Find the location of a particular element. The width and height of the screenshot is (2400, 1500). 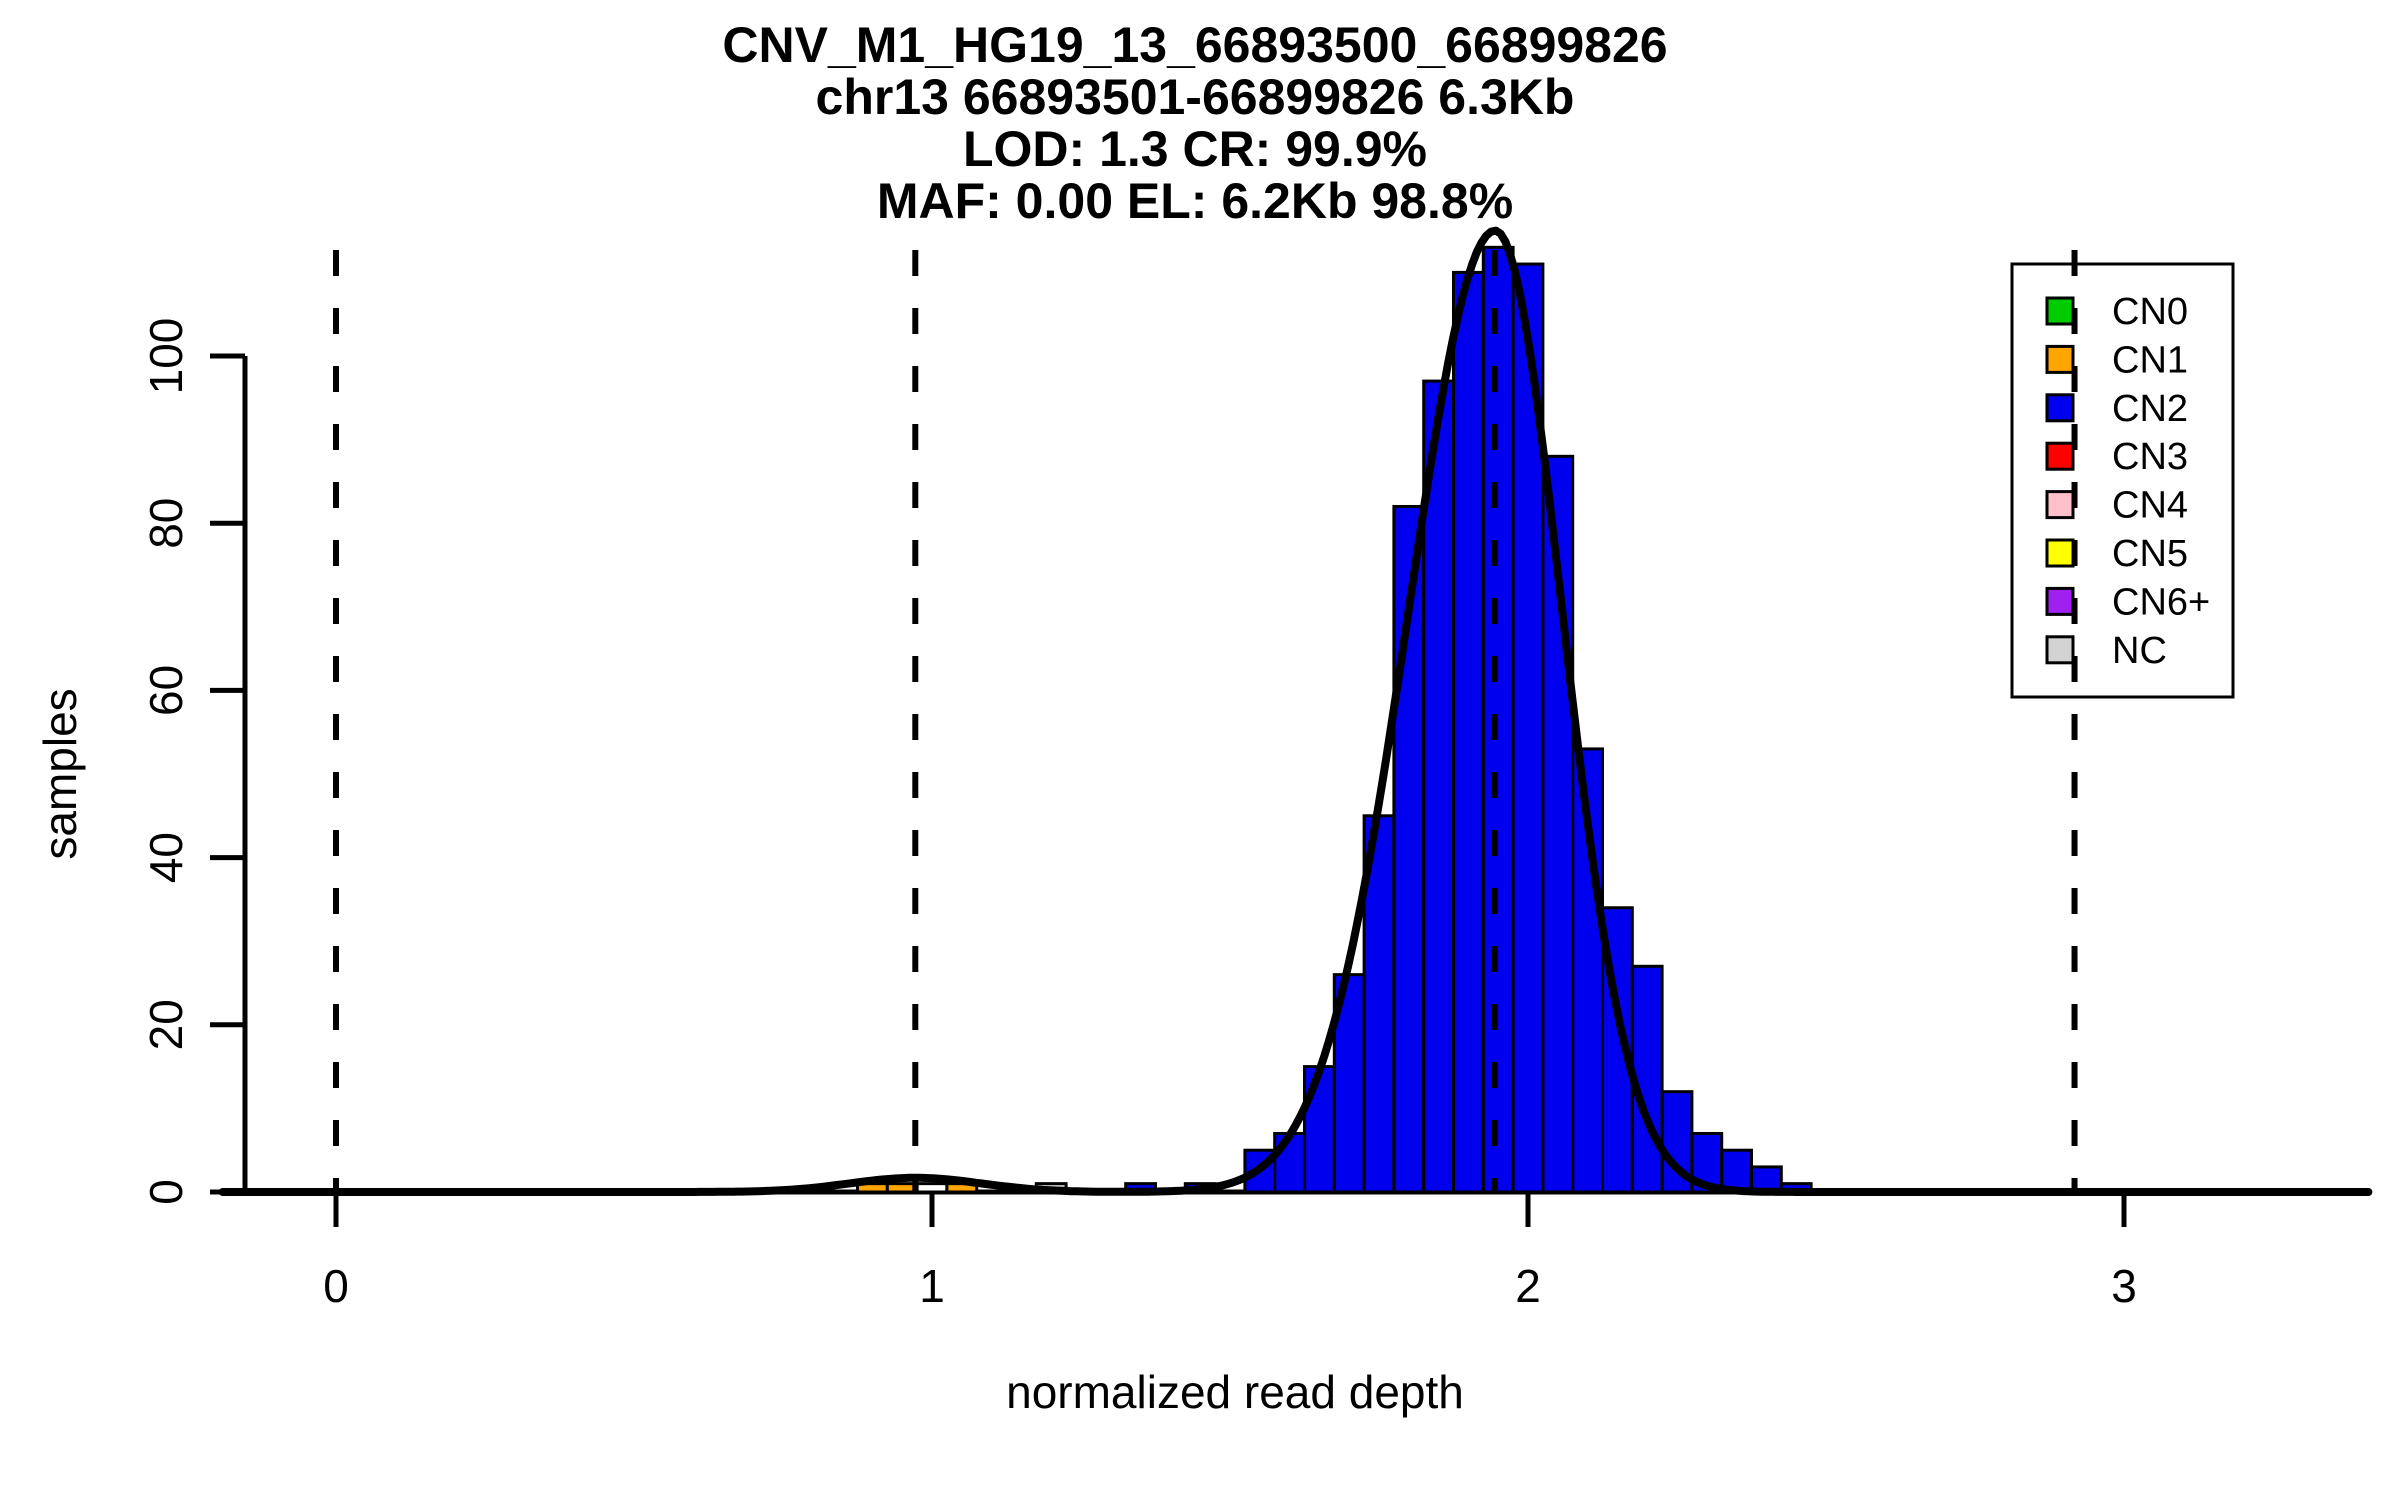

y-tick-label: 80 is located at coordinates (166, 523).